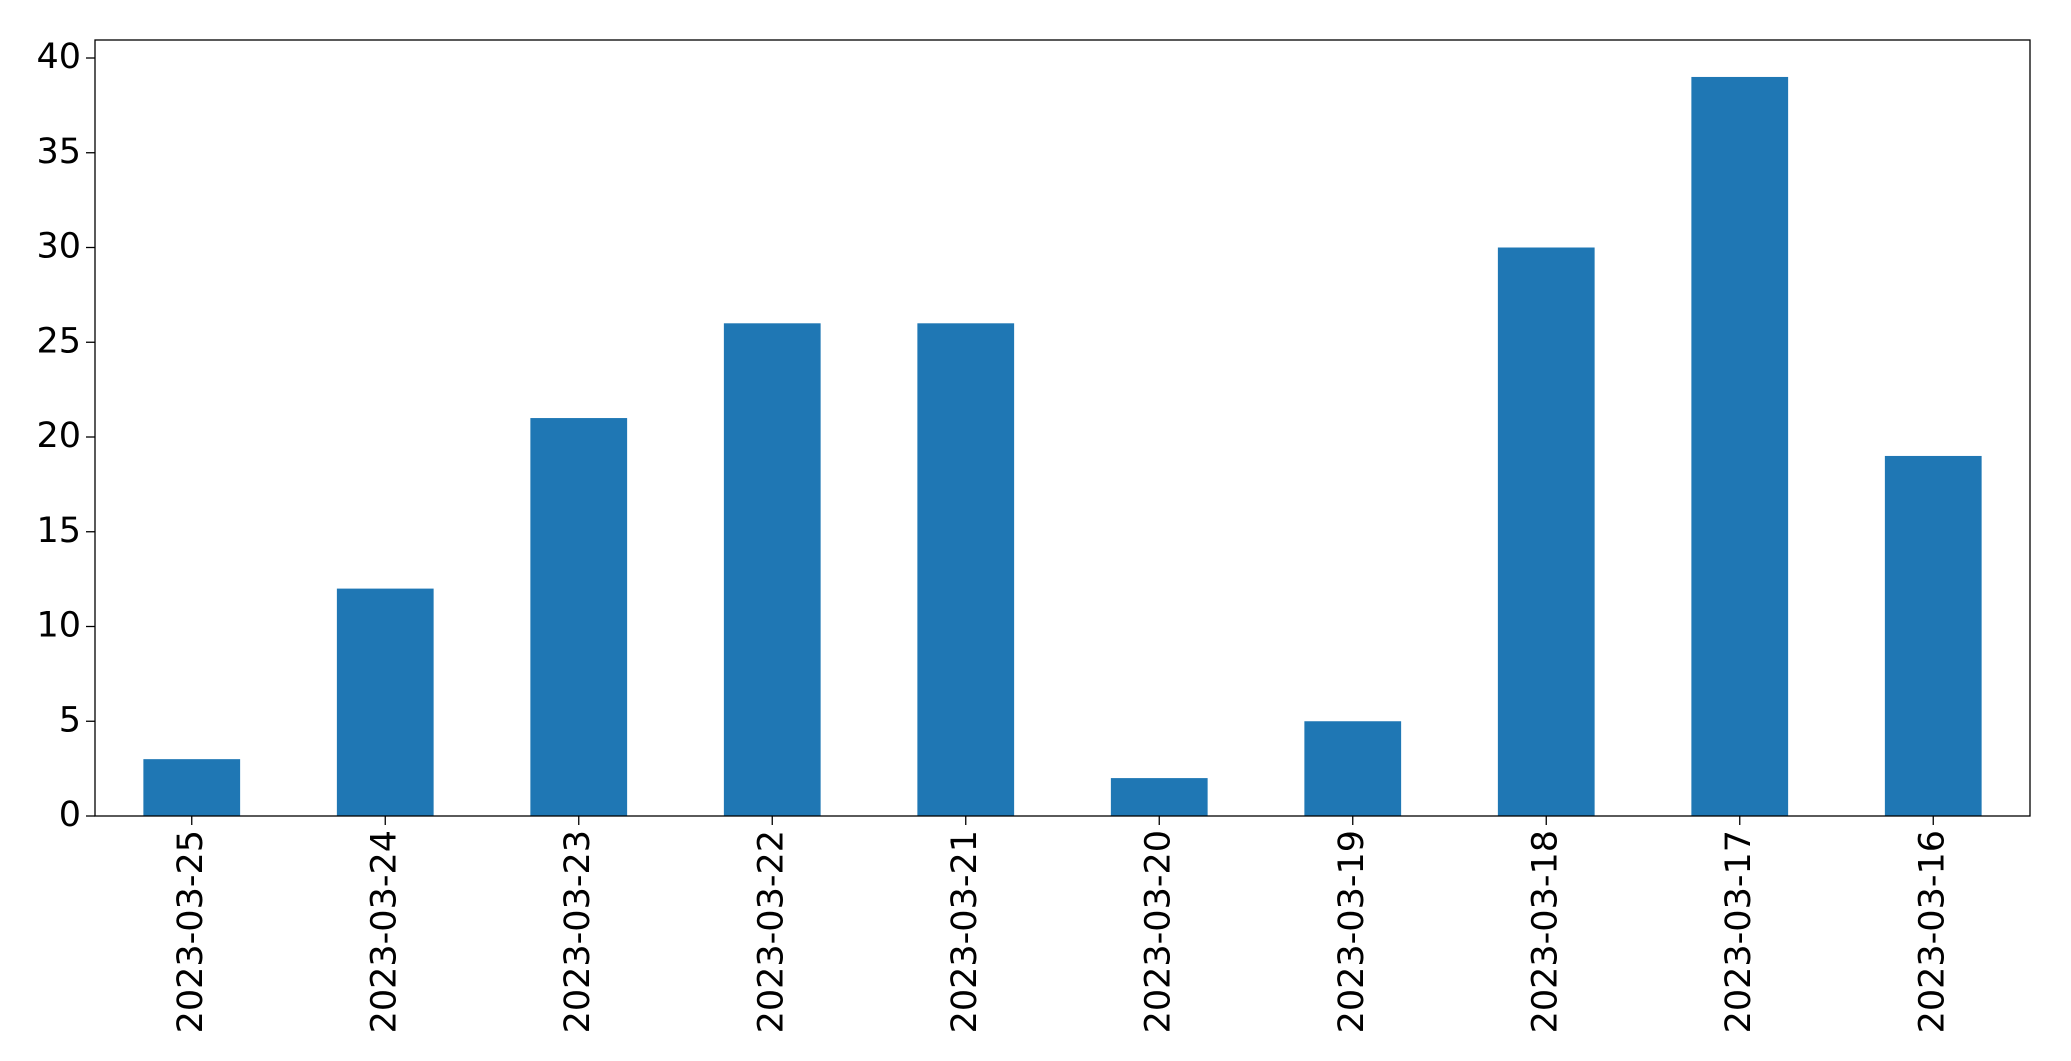  Describe the element at coordinates (1932, 931) in the screenshot. I see `x-tick-label: 2023-03-16` at that location.